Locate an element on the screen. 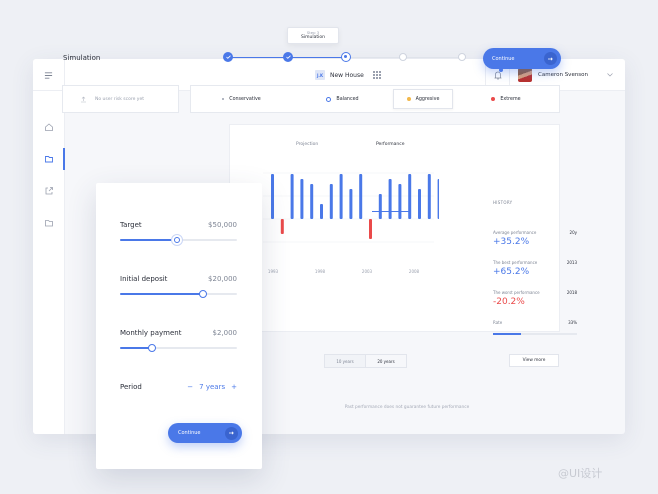 The width and height of the screenshot is (658, 494). period-increment-button: + is located at coordinates (234, 387).